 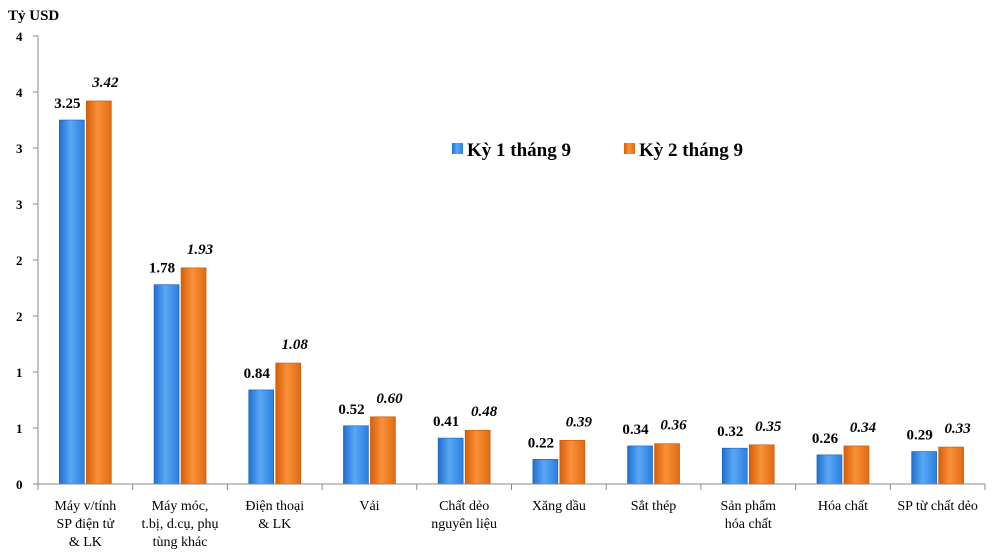 I want to click on value-label-series-2: 1.08, so click(x=295, y=345).